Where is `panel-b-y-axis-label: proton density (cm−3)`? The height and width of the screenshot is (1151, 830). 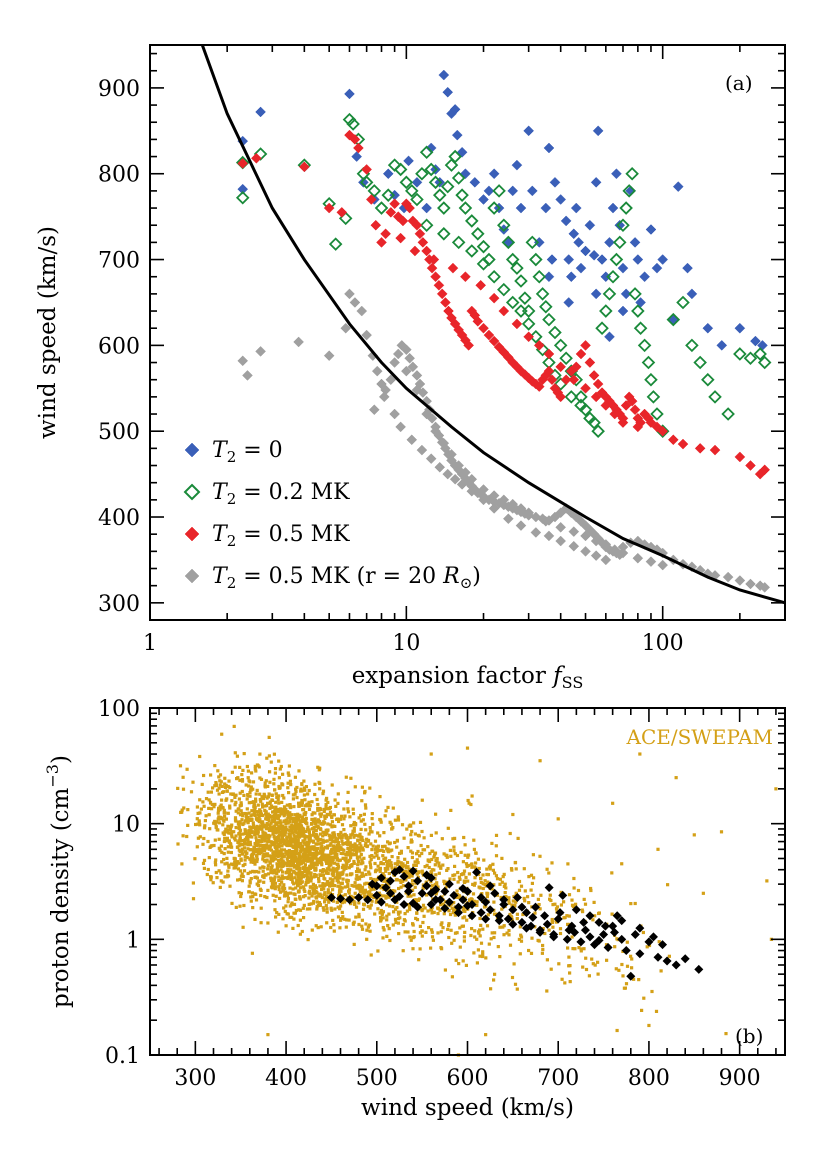 panel-b-y-axis-label: proton density (cm−3) is located at coordinates (58, 881).